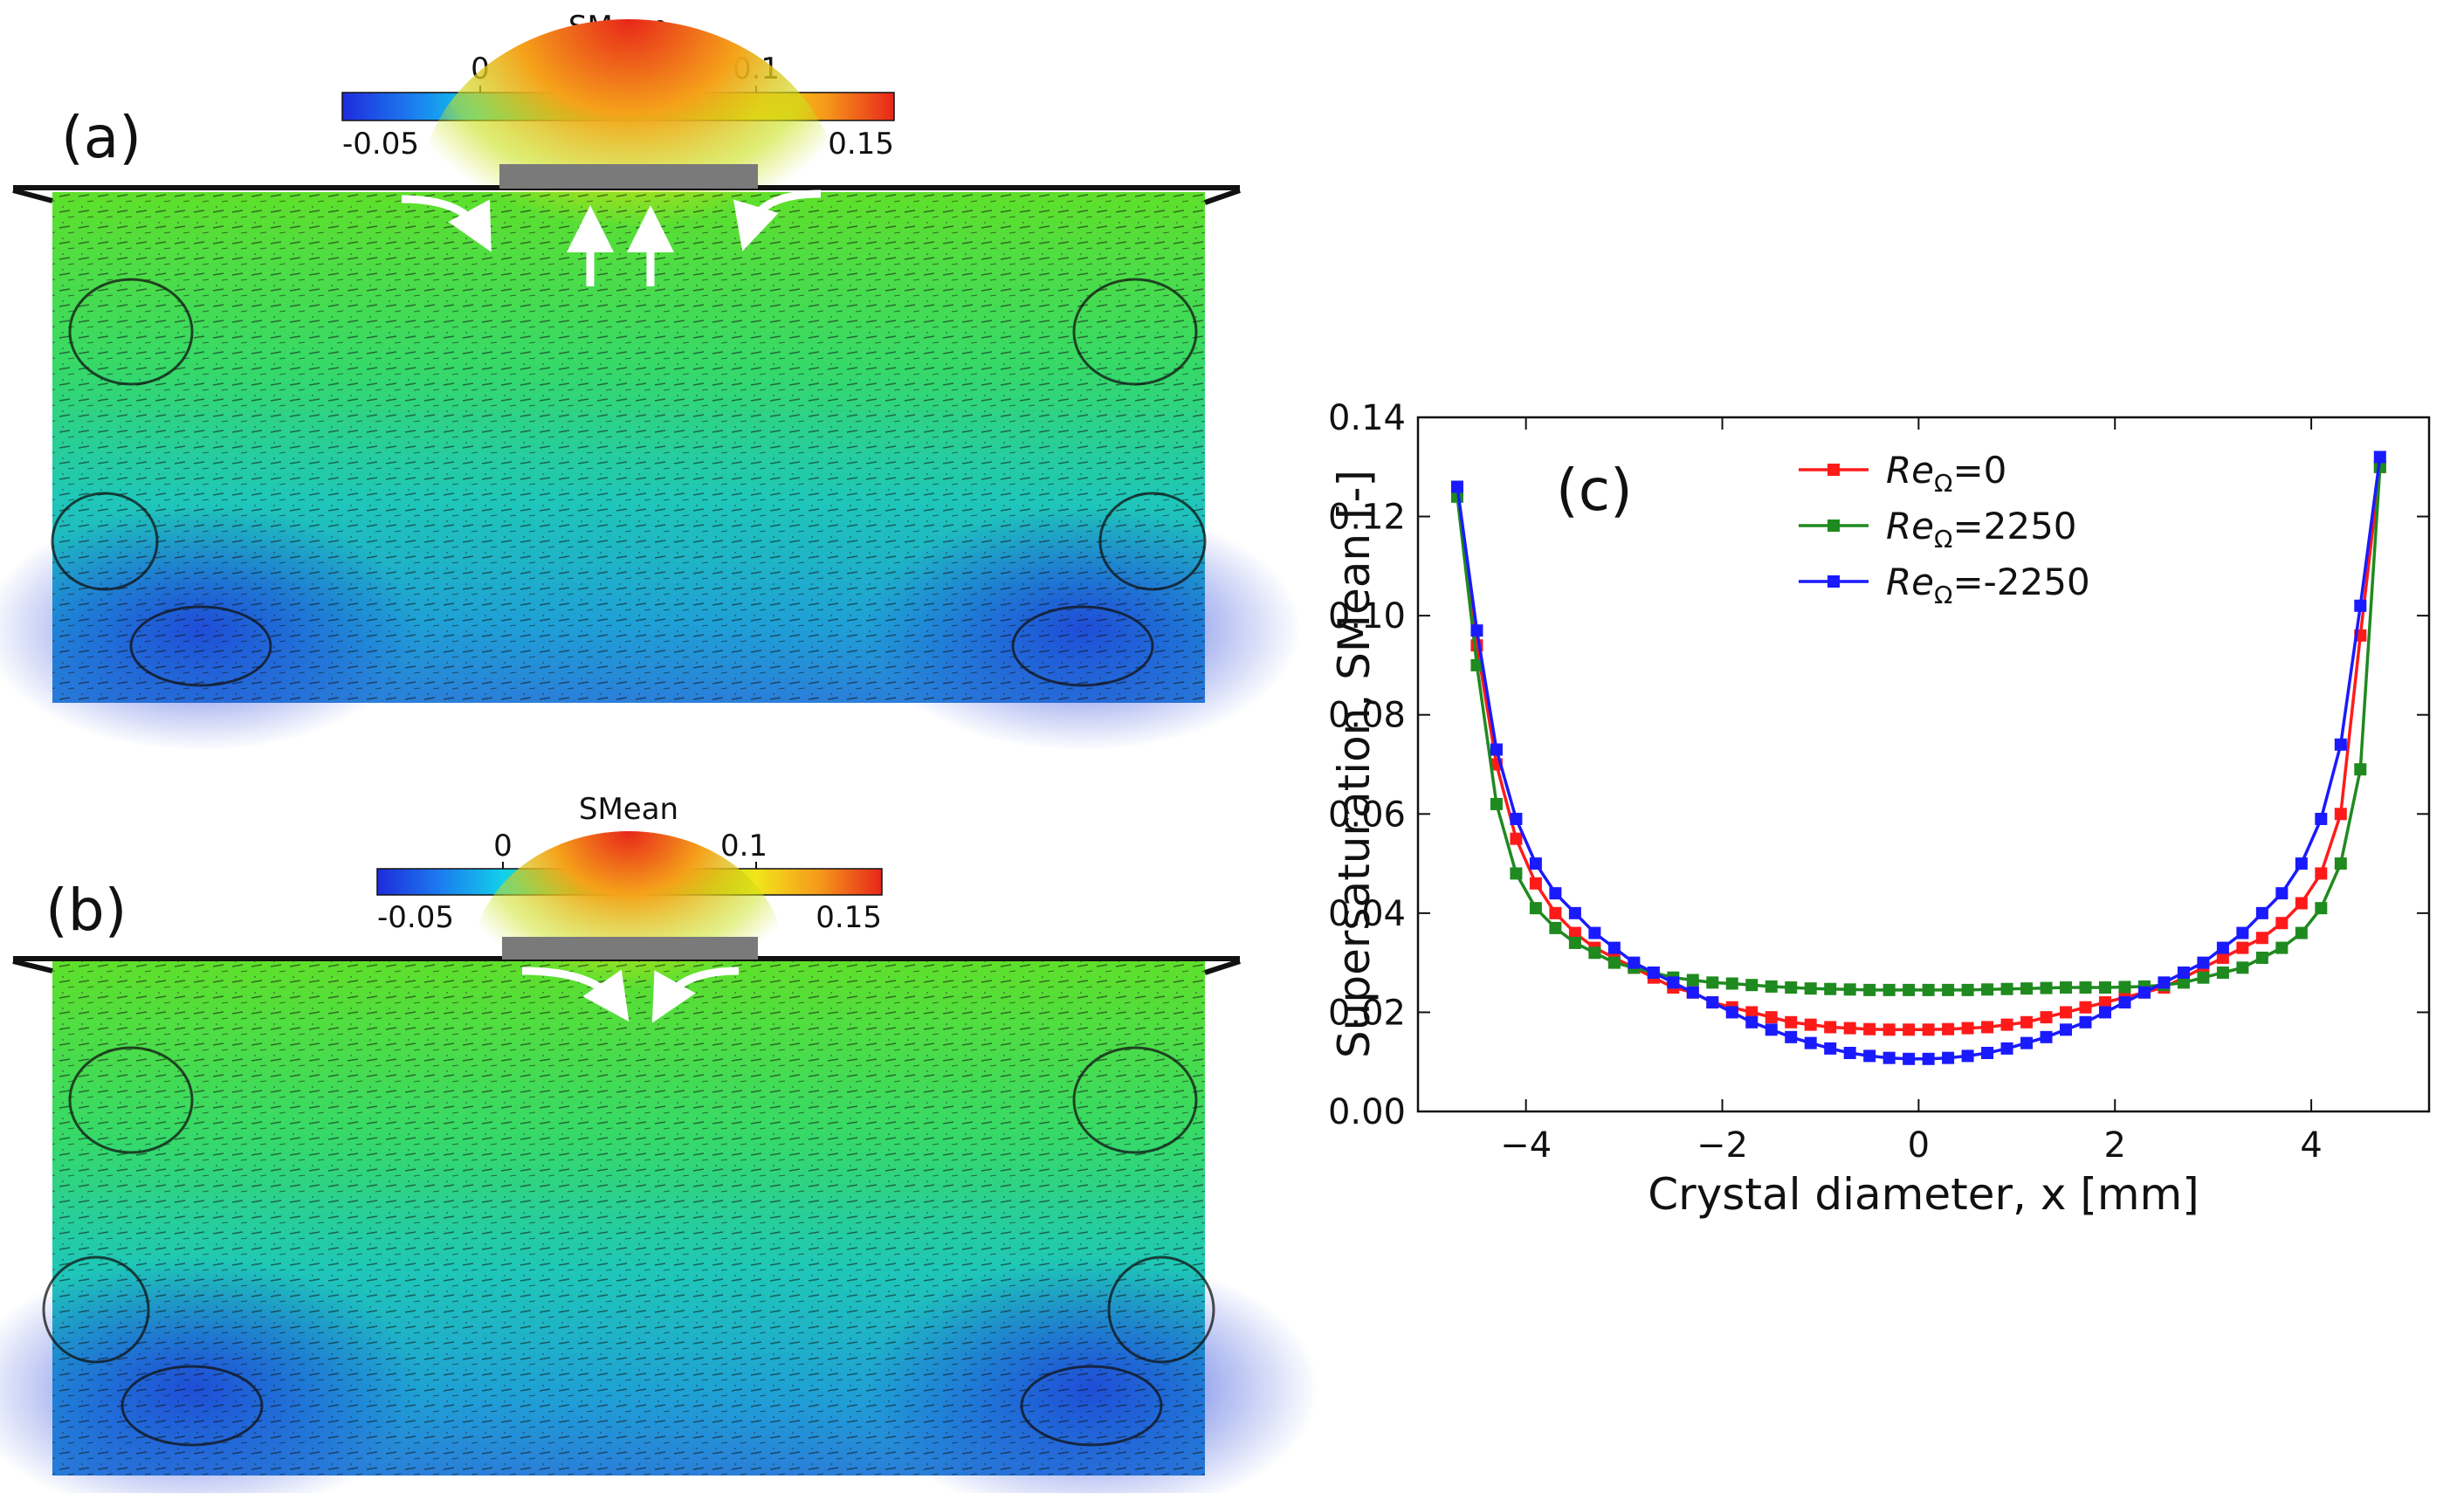 The height and width of the screenshot is (1493, 2464). What do you see at coordinates (415, 917) in the screenshot?
I see `colorbar-b-tick-min: -0.05` at bounding box center [415, 917].